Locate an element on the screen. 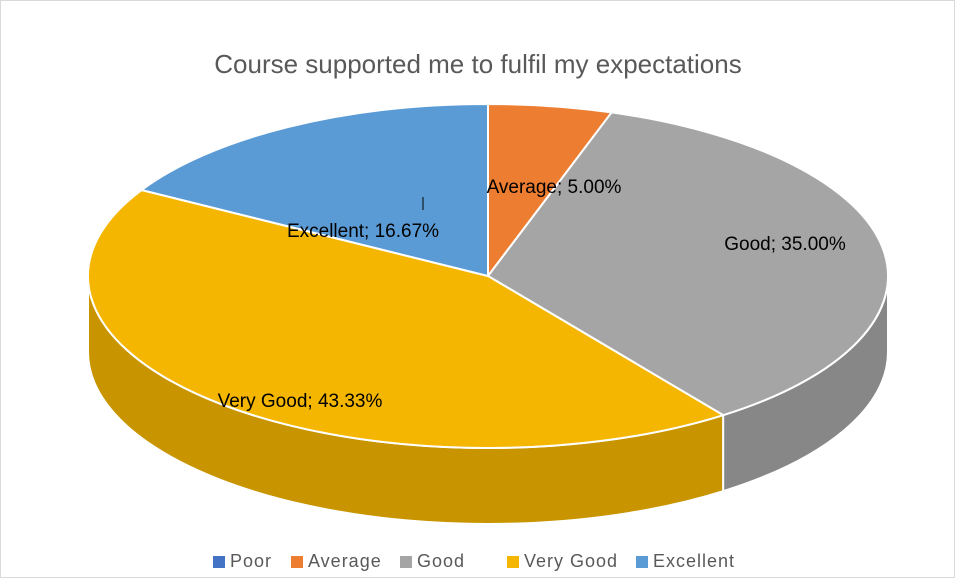 Image resolution: width=955 pixels, height=578 pixels. legend-label: Average is located at coordinates (345, 561).